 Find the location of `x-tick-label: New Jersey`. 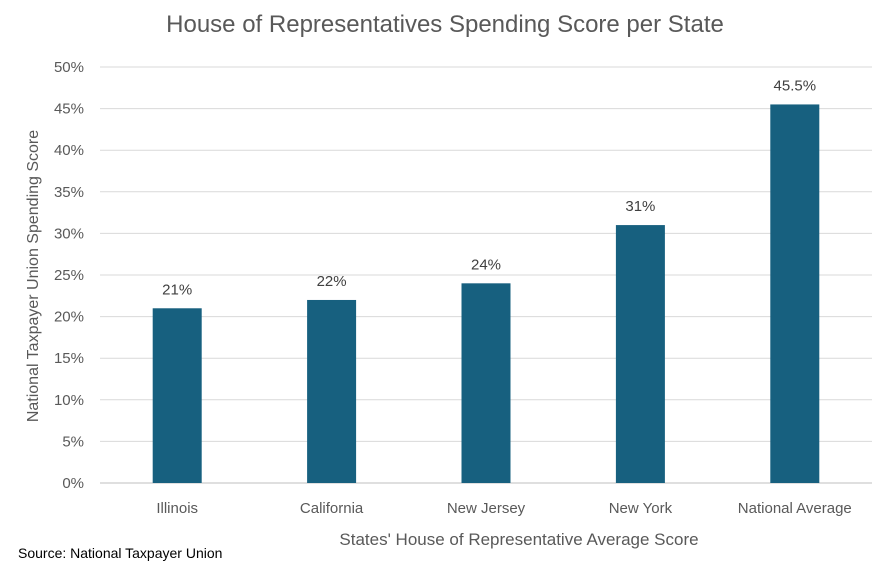

x-tick-label: New Jersey is located at coordinates (486, 508).